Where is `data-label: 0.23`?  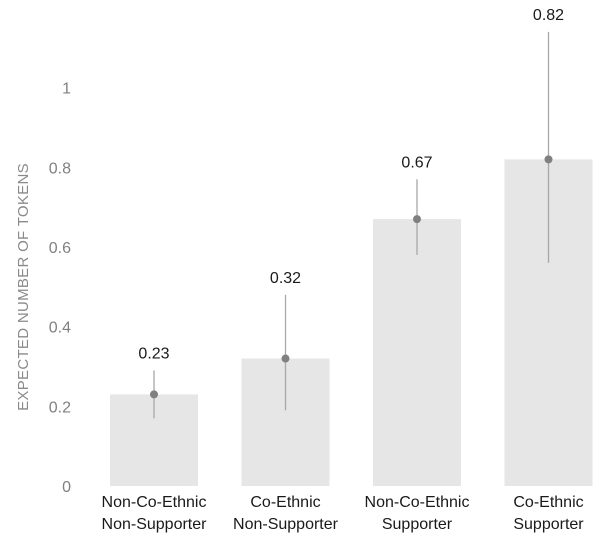
data-label: 0.23 is located at coordinates (153, 353).